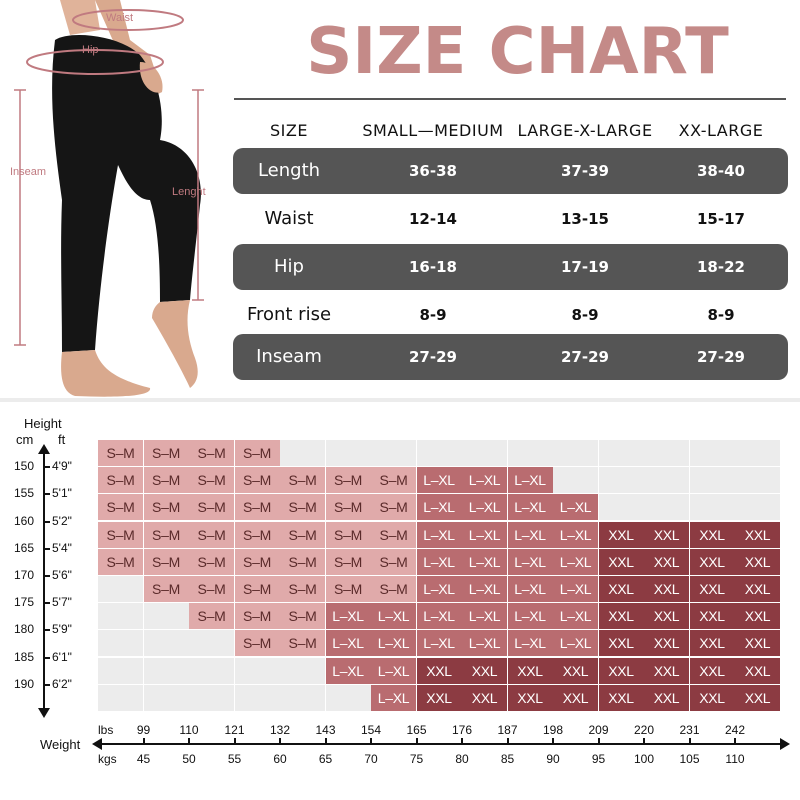  I want to click on inseam-label: Inseam, so click(28, 172).